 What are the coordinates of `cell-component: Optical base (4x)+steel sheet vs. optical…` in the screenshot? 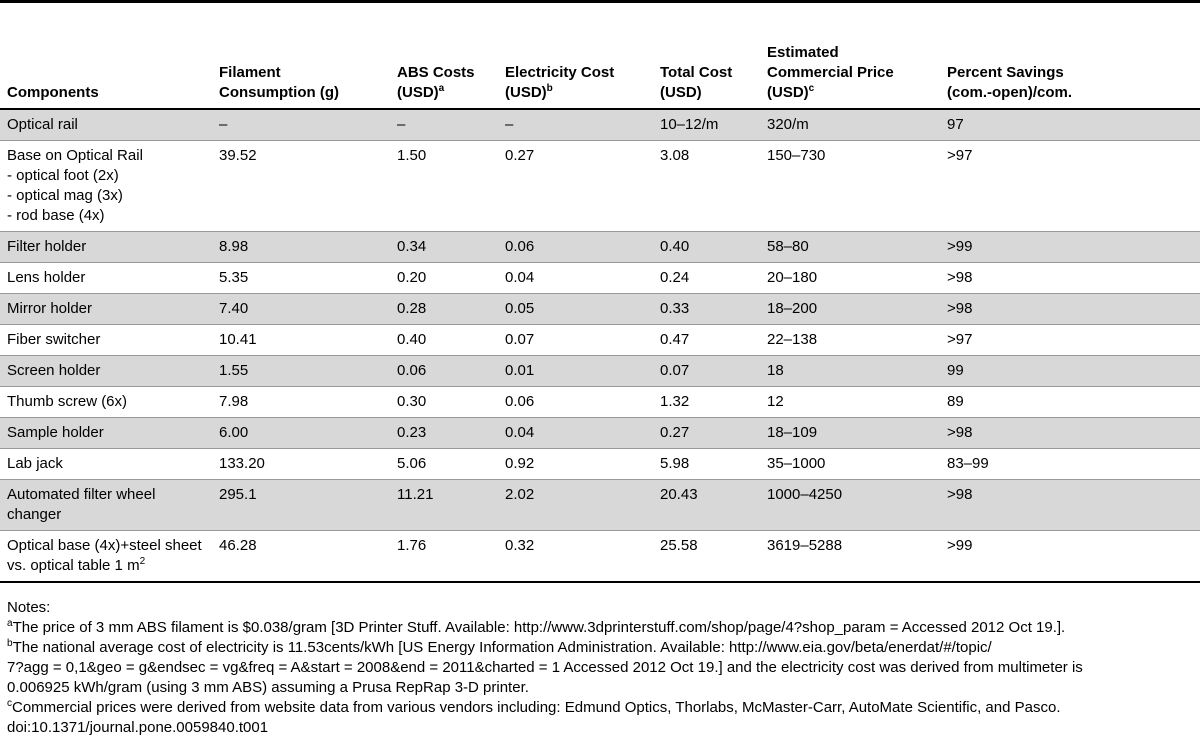 It's located at (106, 556).